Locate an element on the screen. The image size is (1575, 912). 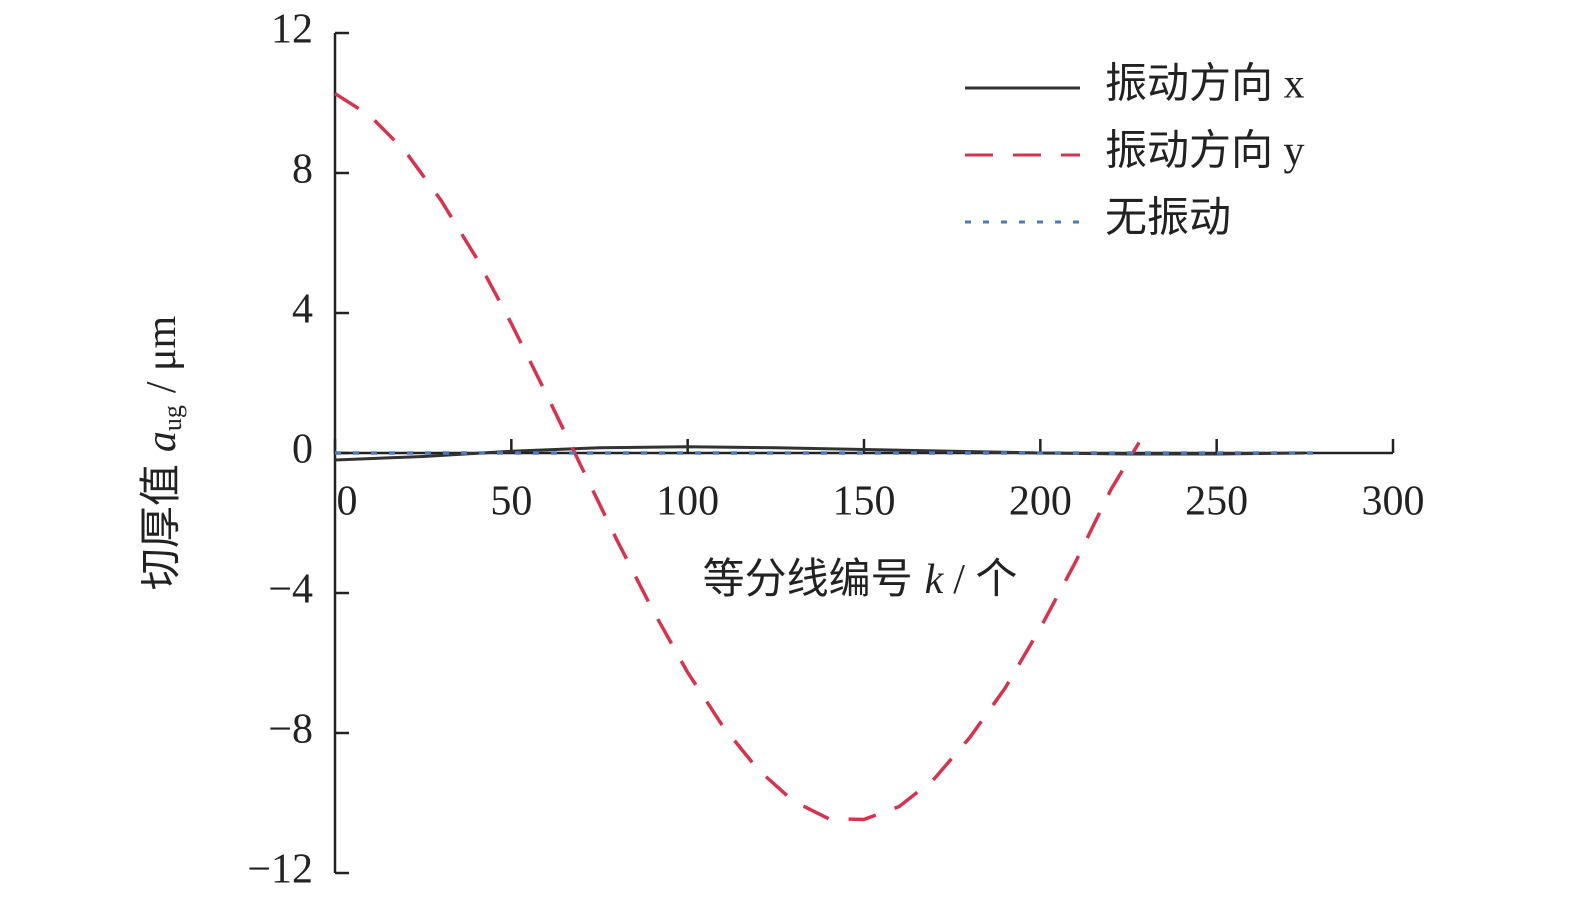
y-tick-label: −12 is located at coordinates (280, 870).